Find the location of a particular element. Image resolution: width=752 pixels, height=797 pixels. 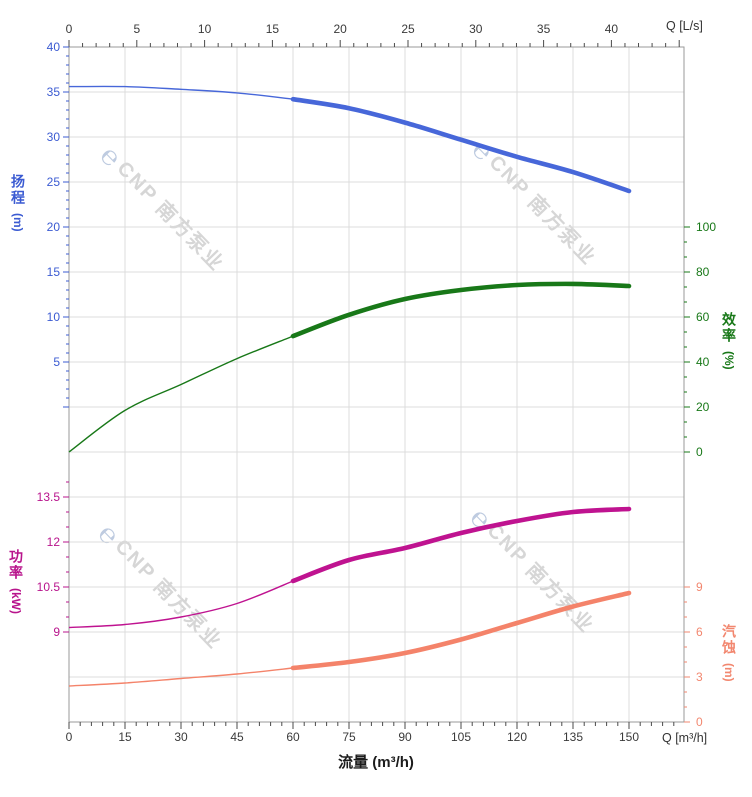

npsh-axis-title-text: 汽蚀 is located at coordinates (729, 640).